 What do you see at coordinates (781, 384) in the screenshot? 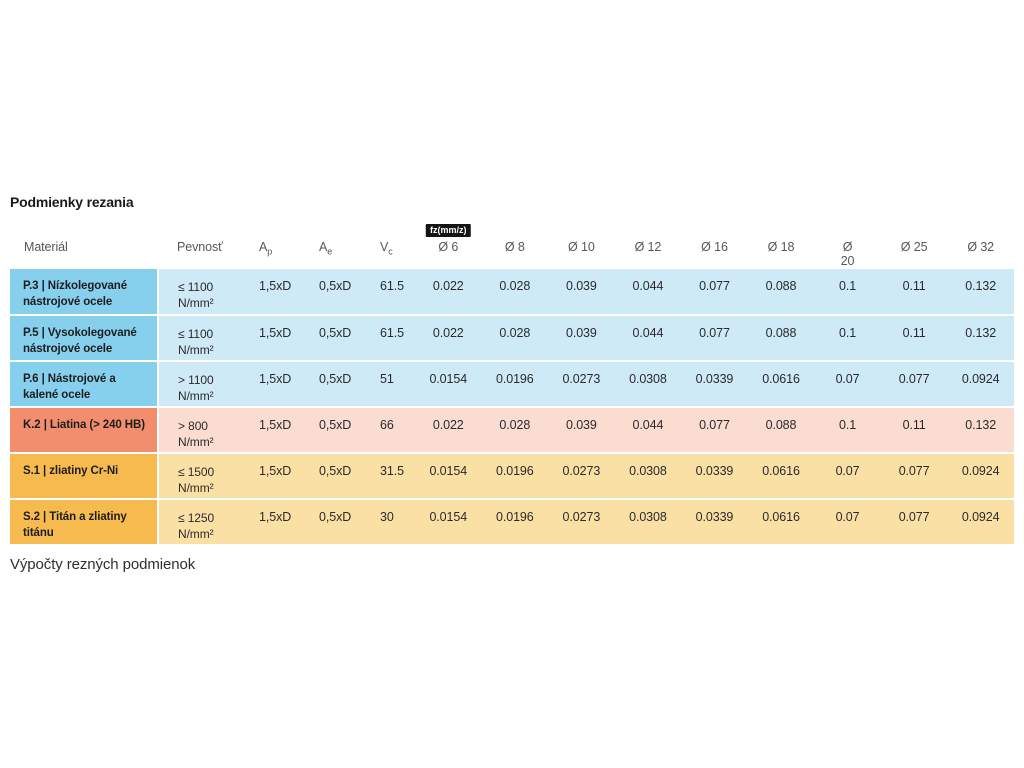
I see `fz-d18-cell: 0.0616` at bounding box center [781, 384].